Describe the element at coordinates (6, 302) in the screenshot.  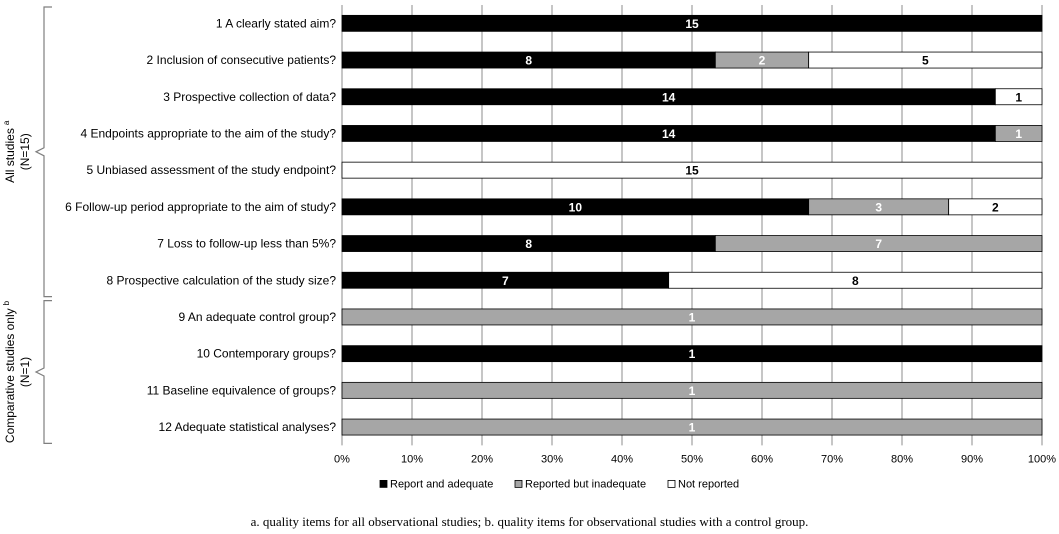
I see `group-label-superscript: b` at that location.